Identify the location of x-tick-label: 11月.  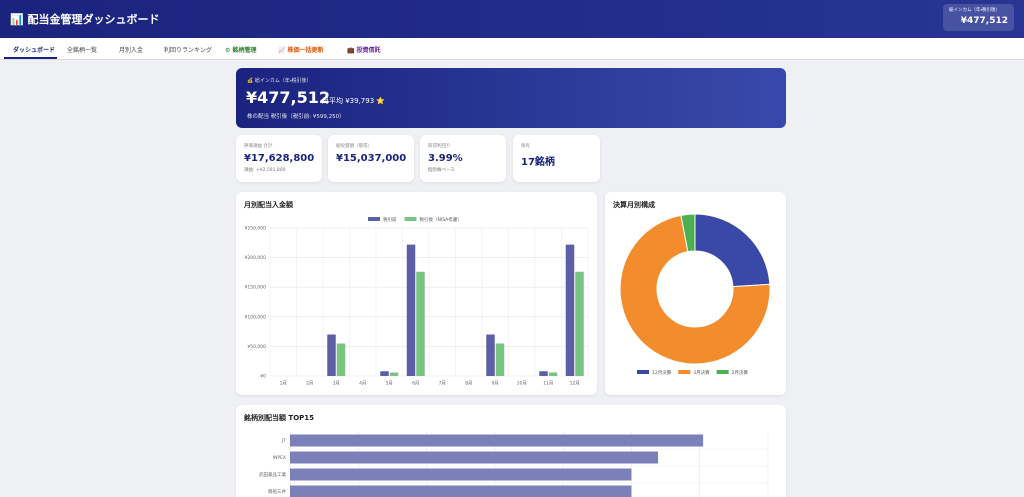
(548, 384).